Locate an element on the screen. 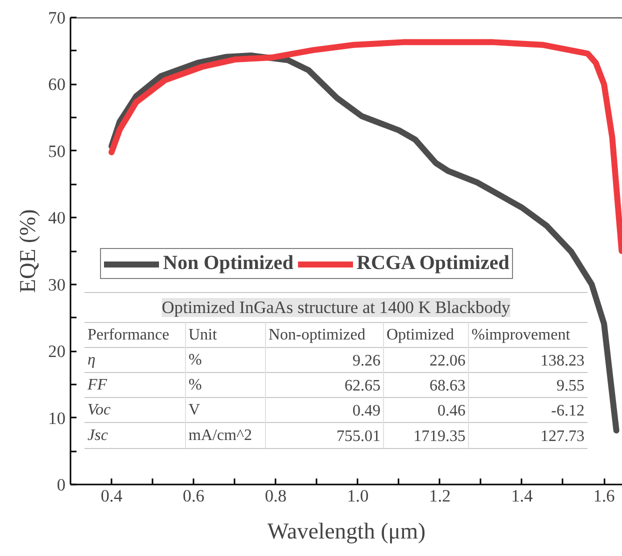 This screenshot has height=556, width=622. annotation: 9.26 is located at coordinates (366, 361).